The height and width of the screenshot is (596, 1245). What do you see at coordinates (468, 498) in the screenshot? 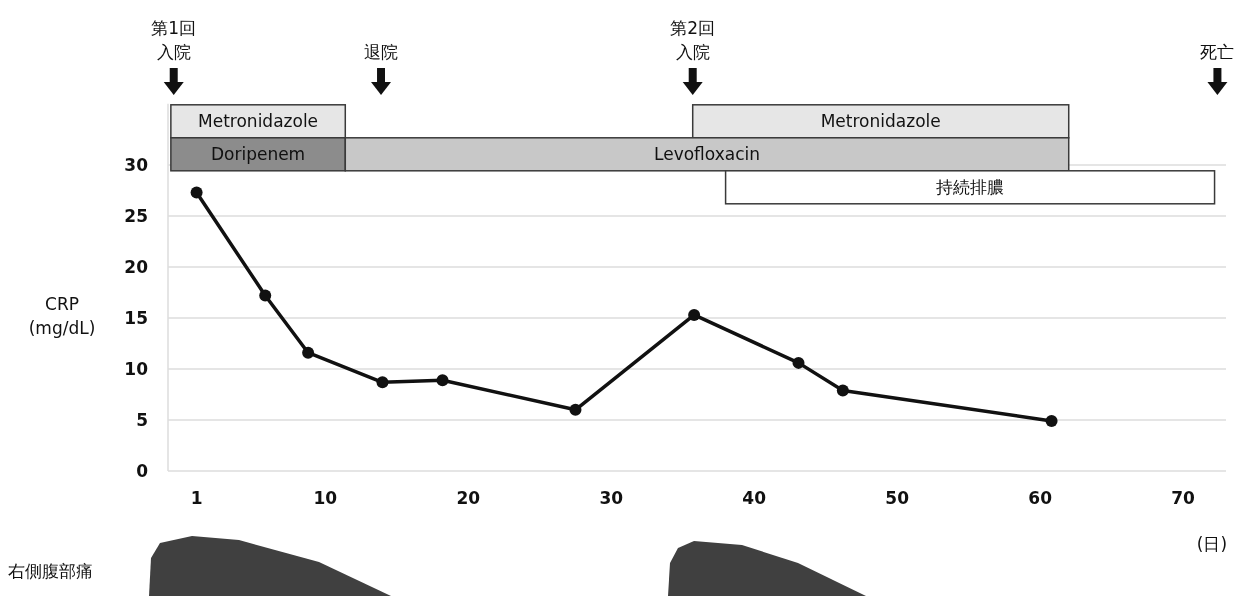
I see `x-tick-label: 20` at bounding box center [468, 498].